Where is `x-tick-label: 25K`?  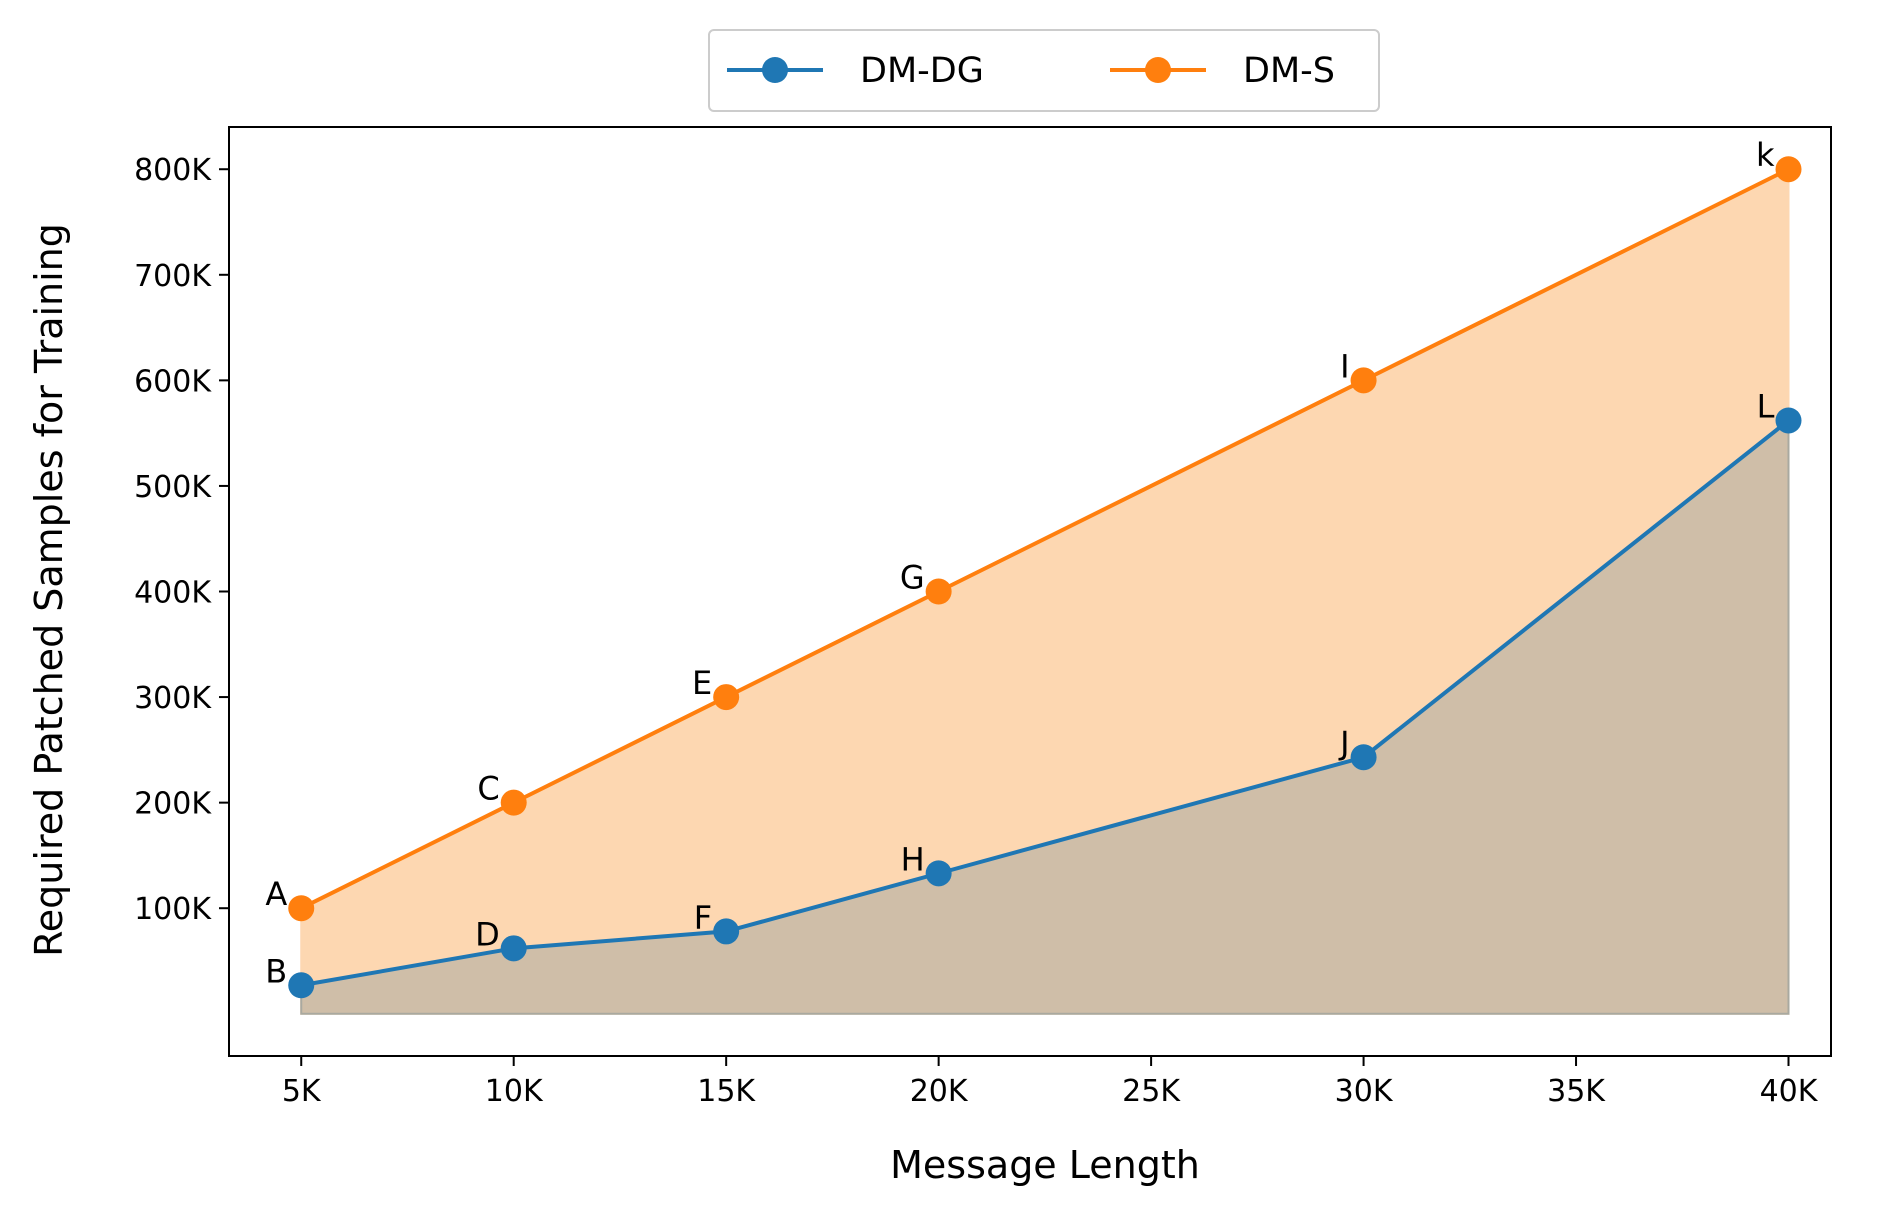
x-tick-label: 25K is located at coordinates (1151, 1091).